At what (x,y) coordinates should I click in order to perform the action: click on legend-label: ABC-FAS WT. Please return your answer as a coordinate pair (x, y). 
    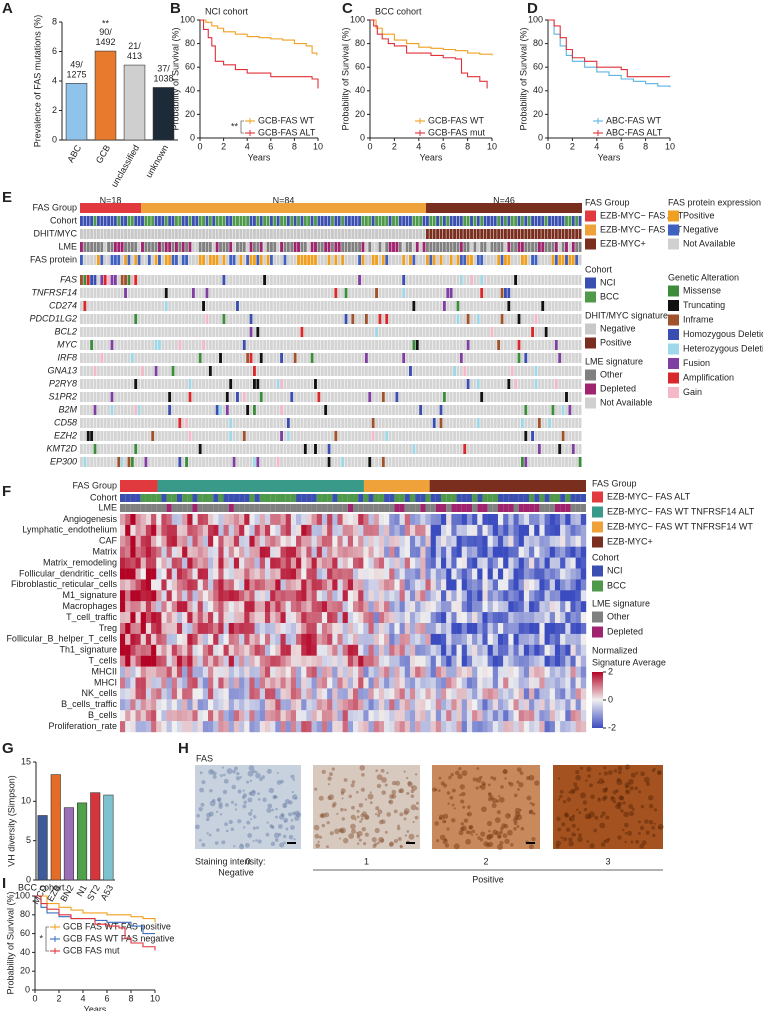
    Looking at the image, I should click on (634, 120).